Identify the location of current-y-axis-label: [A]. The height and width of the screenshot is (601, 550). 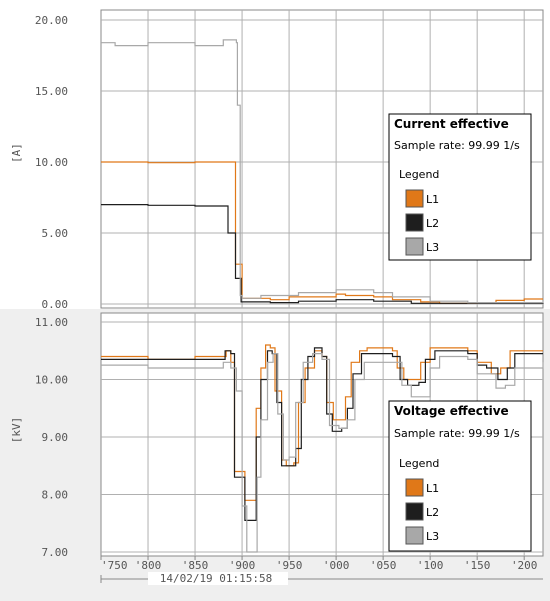
(16, 153).